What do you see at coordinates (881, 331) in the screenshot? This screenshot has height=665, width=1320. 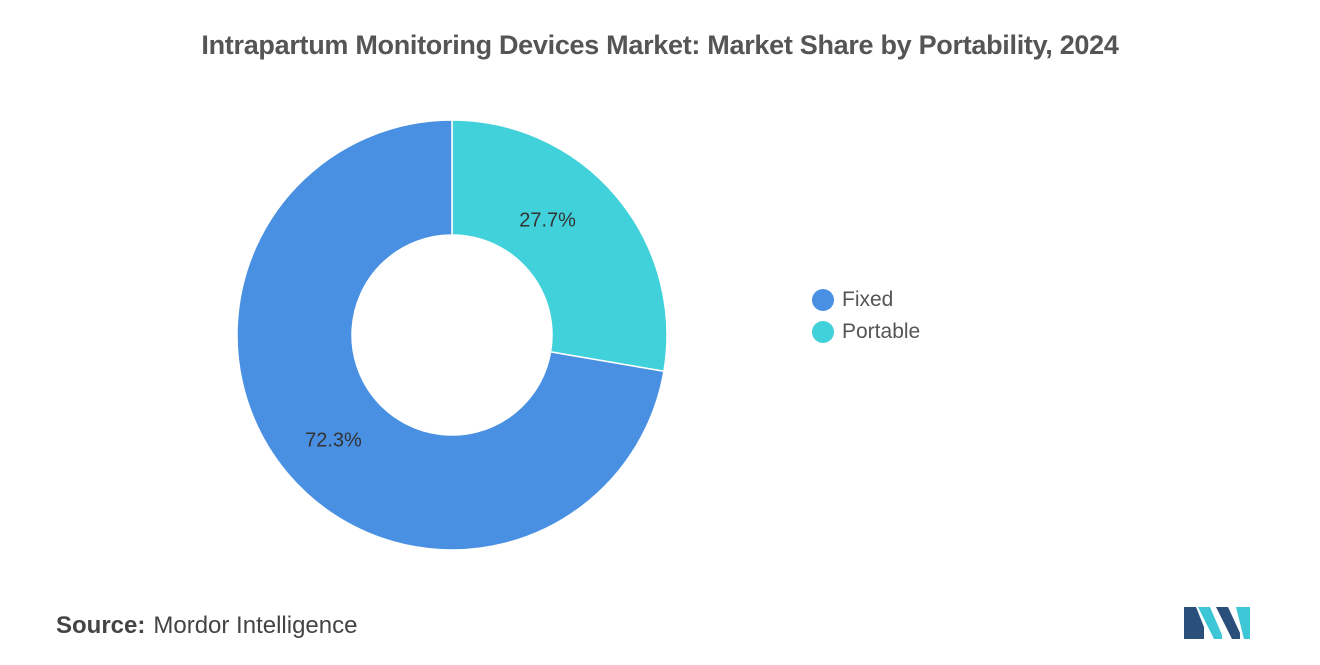 I see `legend-label-portable: Portable` at bounding box center [881, 331].